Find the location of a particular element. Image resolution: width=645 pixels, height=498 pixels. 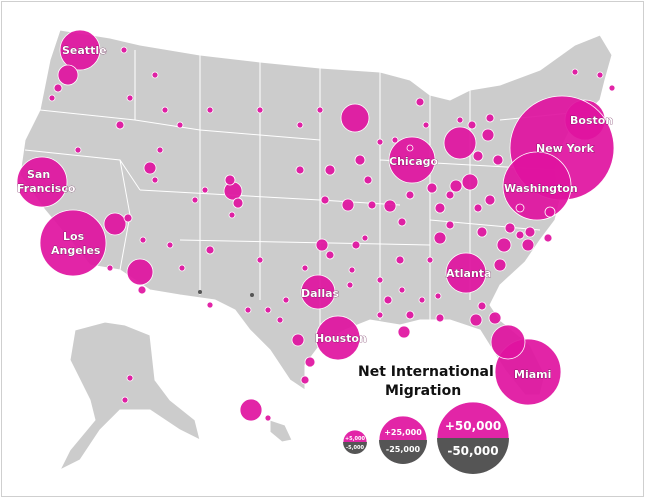

los-angeles-bubble is located at coordinates (73, 243).